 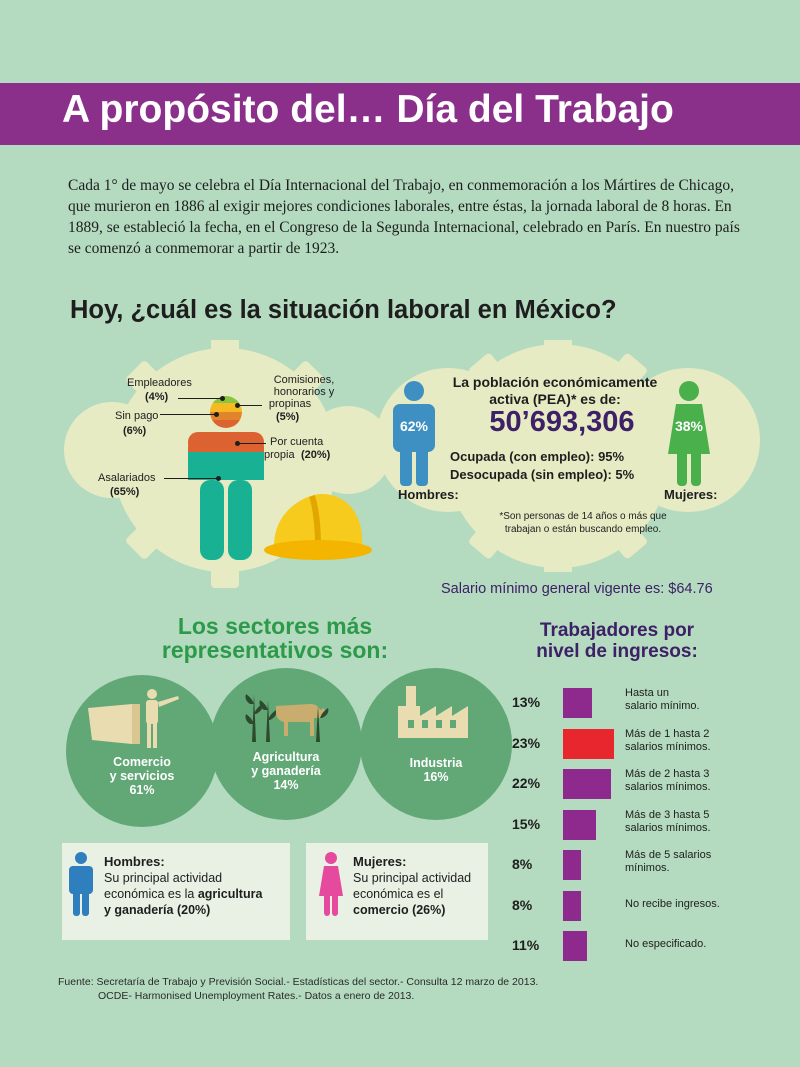 What do you see at coordinates (279, 455) in the screenshot?
I see `label-cuenta-2: propia` at bounding box center [279, 455].